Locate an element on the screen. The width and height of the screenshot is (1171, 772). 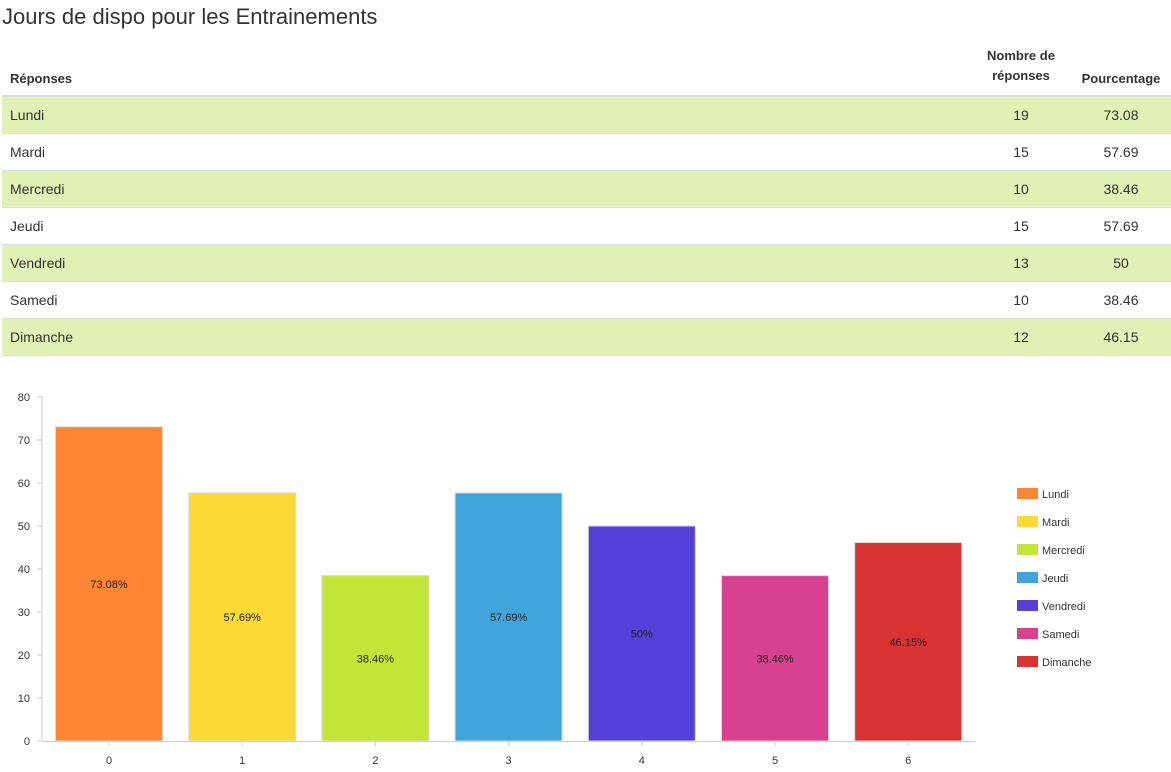
legend-label: Mardi is located at coordinates (1056, 523).